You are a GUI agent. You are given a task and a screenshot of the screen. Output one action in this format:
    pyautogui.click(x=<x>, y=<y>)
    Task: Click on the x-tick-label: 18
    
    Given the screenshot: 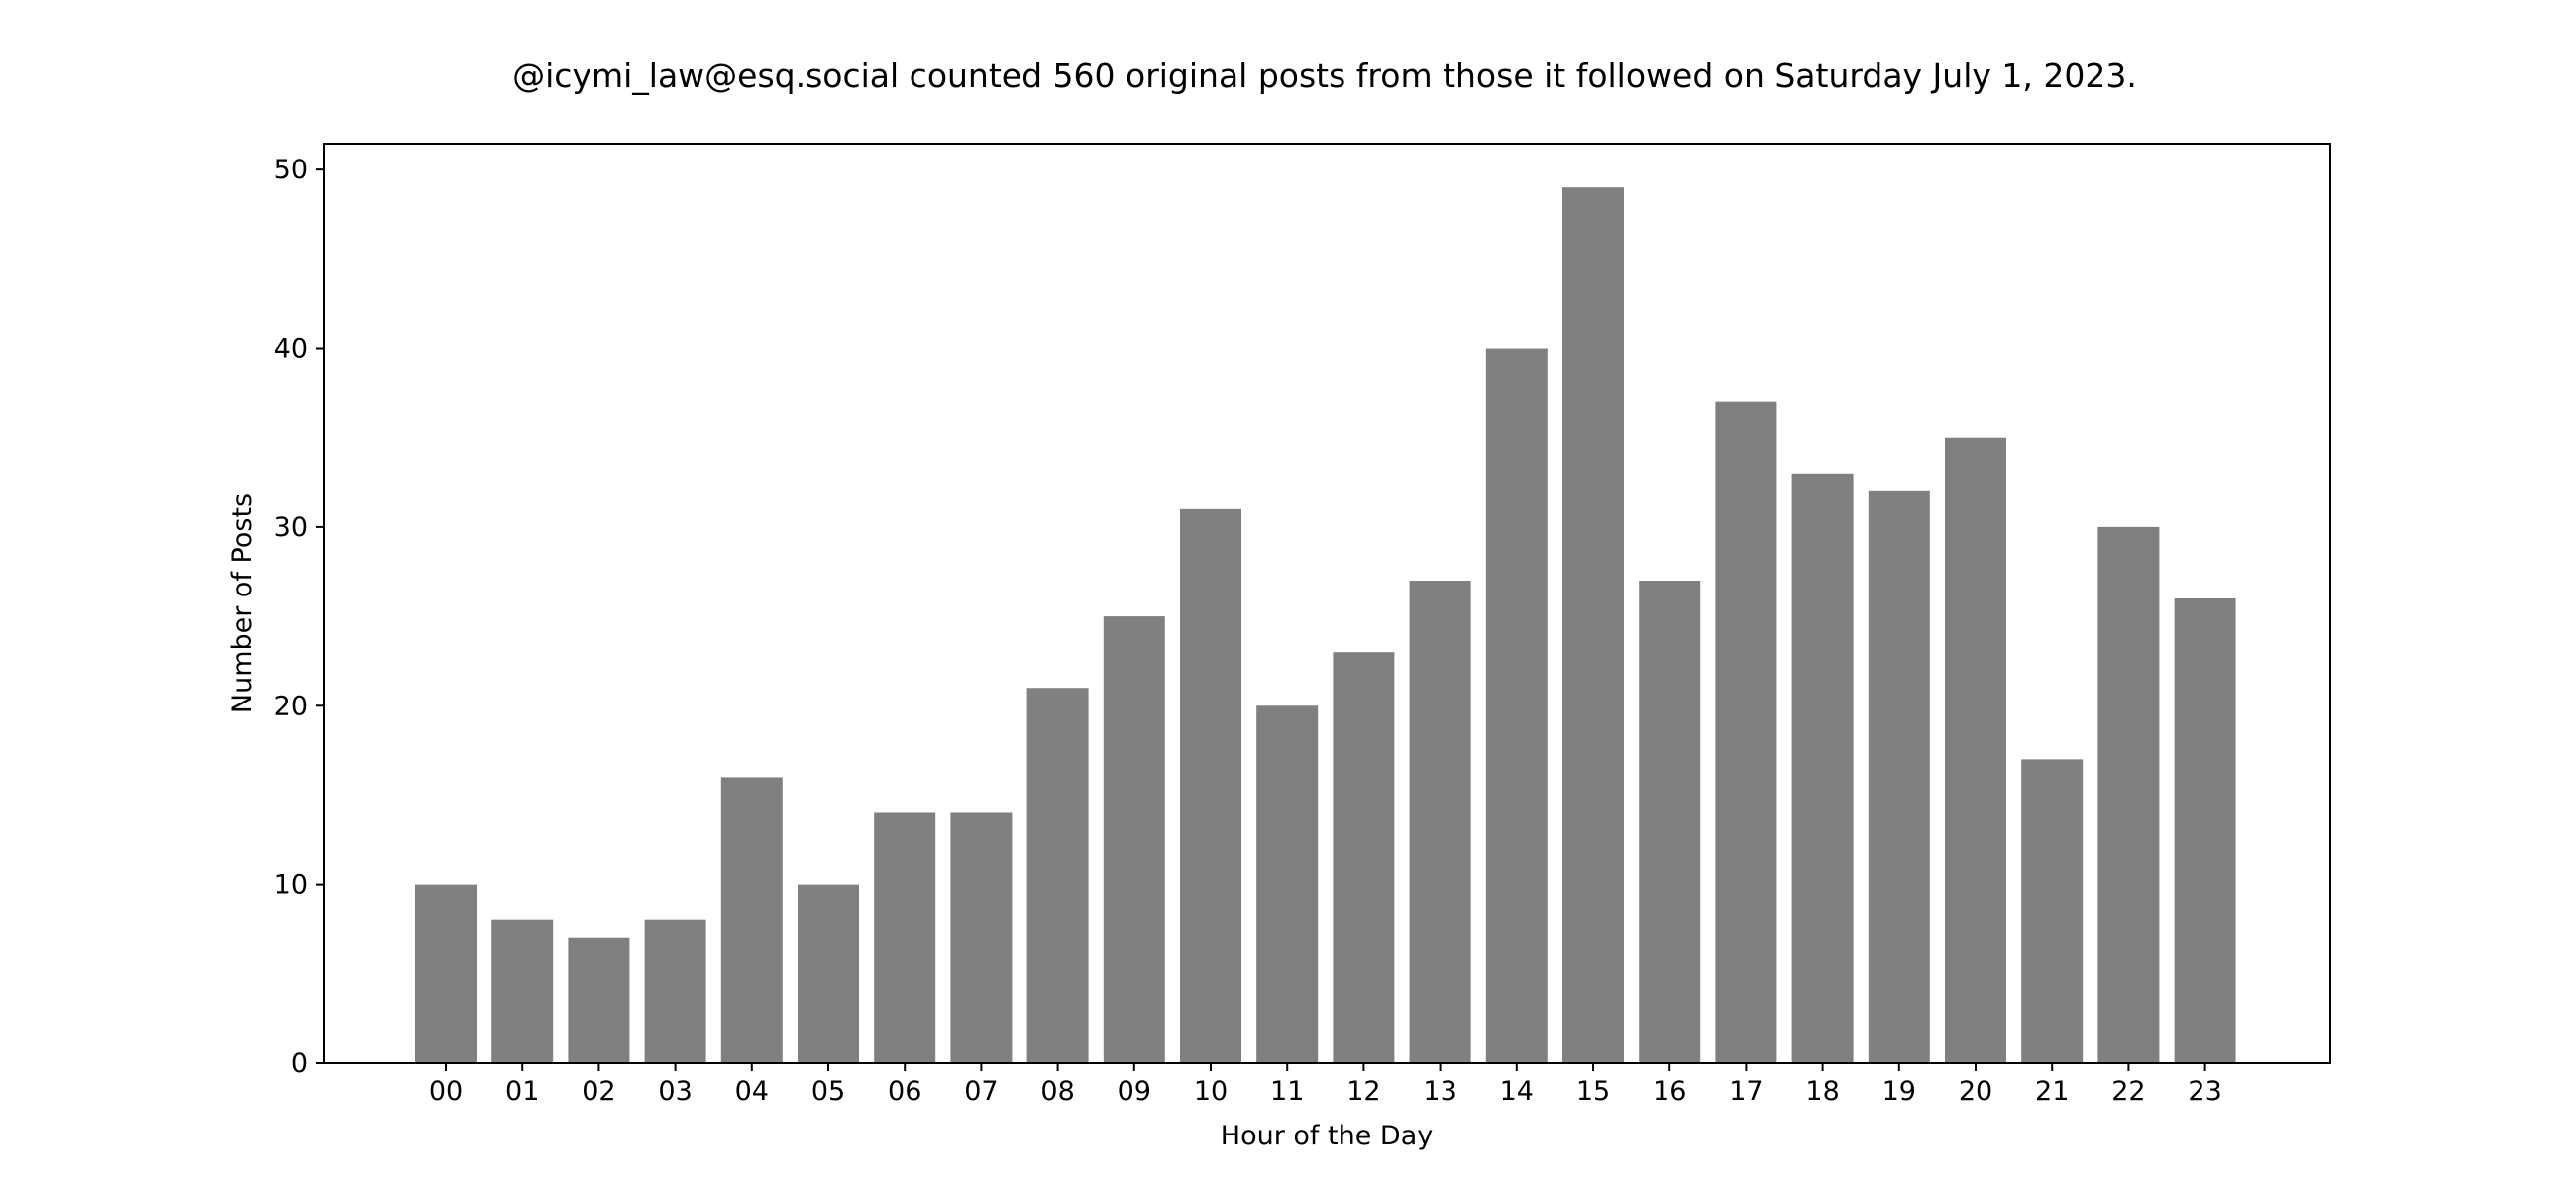 What is the action you would take?
    pyautogui.click(x=1822, y=1092)
    